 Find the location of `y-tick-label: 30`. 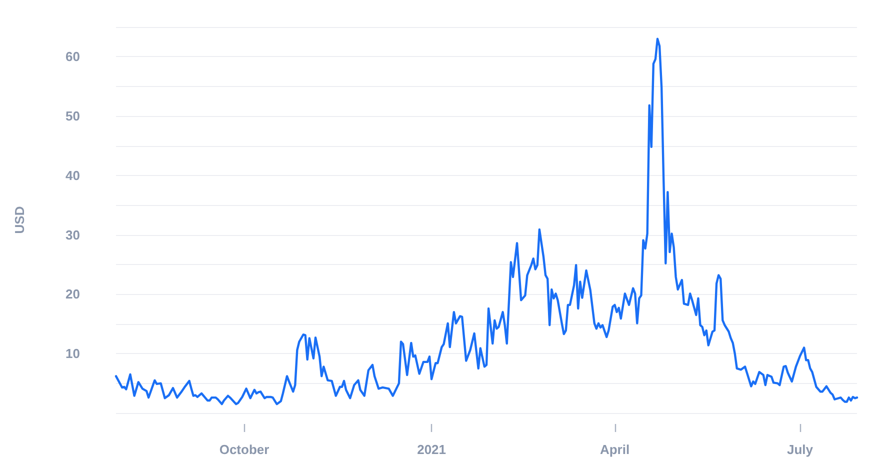

y-tick-label: 30 is located at coordinates (73, 234).